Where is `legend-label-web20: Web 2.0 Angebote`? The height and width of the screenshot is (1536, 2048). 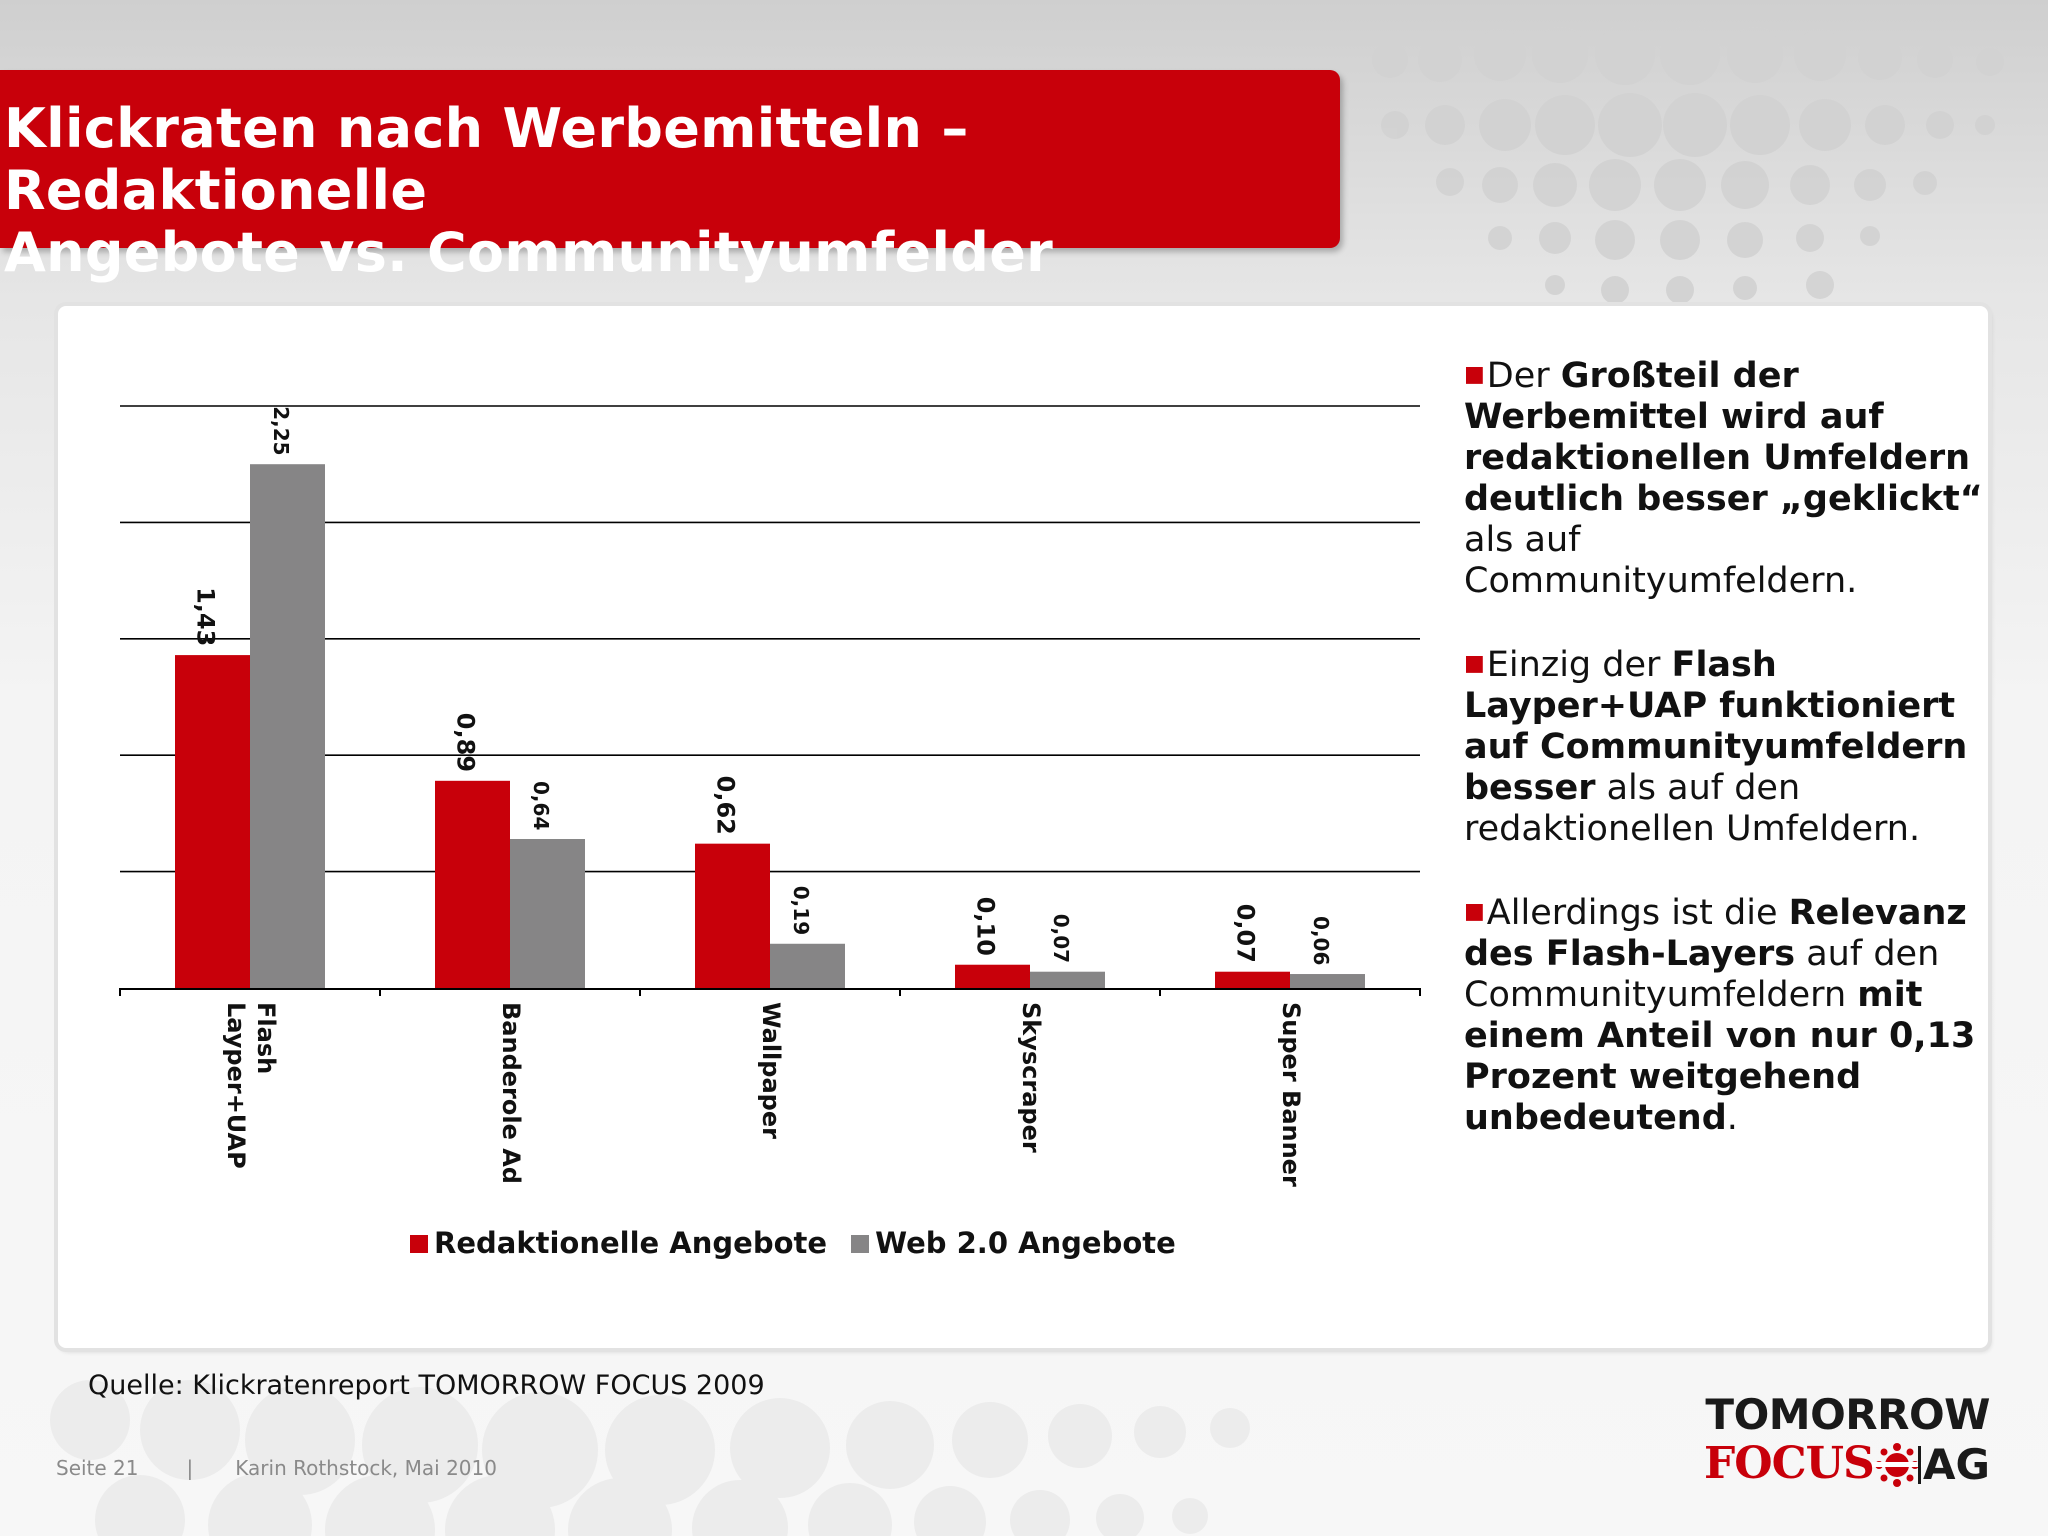 legend-label-web20: Web 2.0 Angebote is located at coordinates (1025, 1243).